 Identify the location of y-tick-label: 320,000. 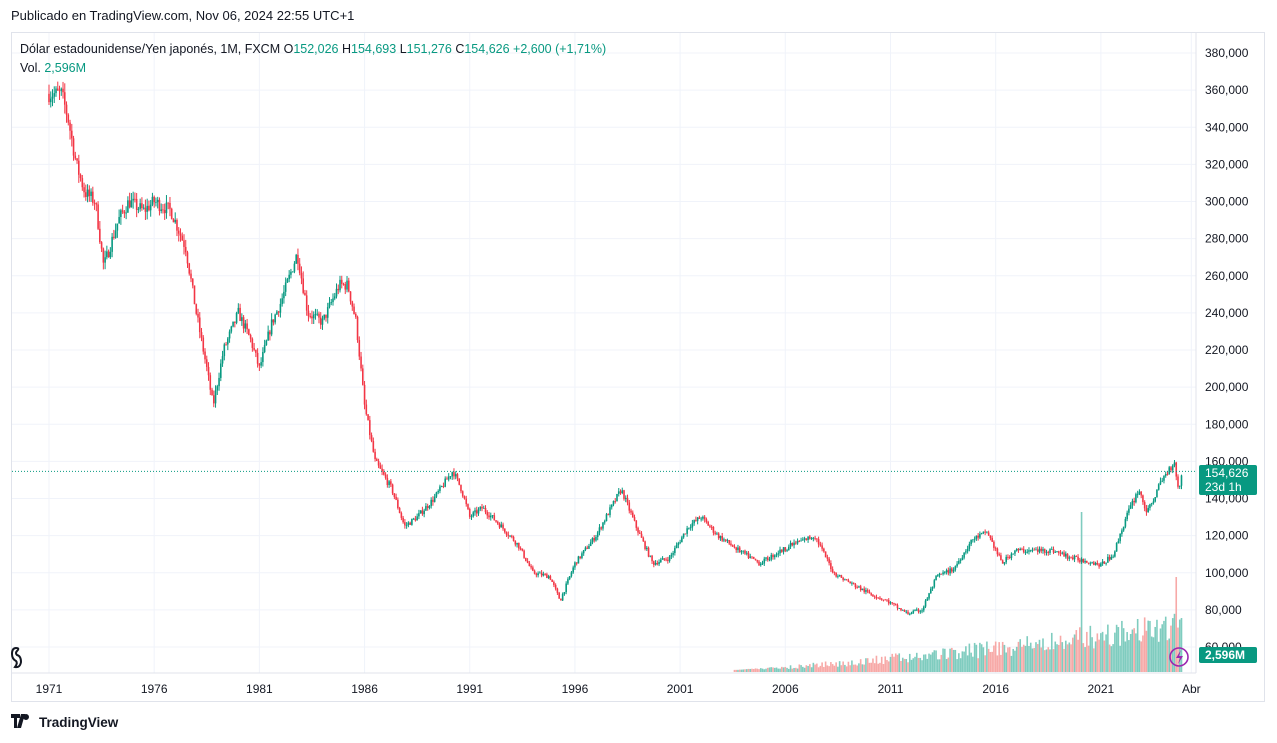
(1227, 164).